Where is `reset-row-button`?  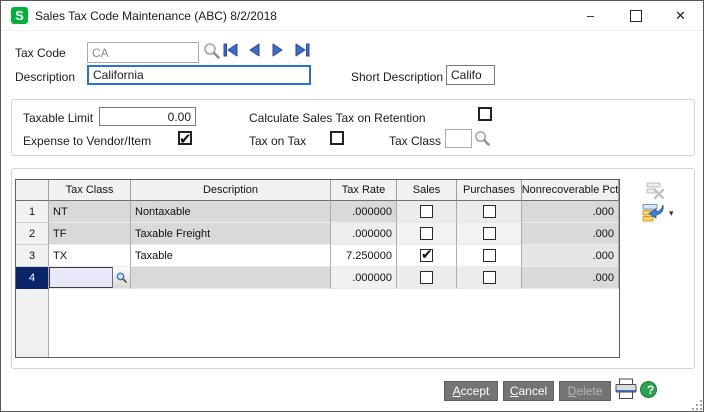 reset-row-button is located at coordinates (656, 191).